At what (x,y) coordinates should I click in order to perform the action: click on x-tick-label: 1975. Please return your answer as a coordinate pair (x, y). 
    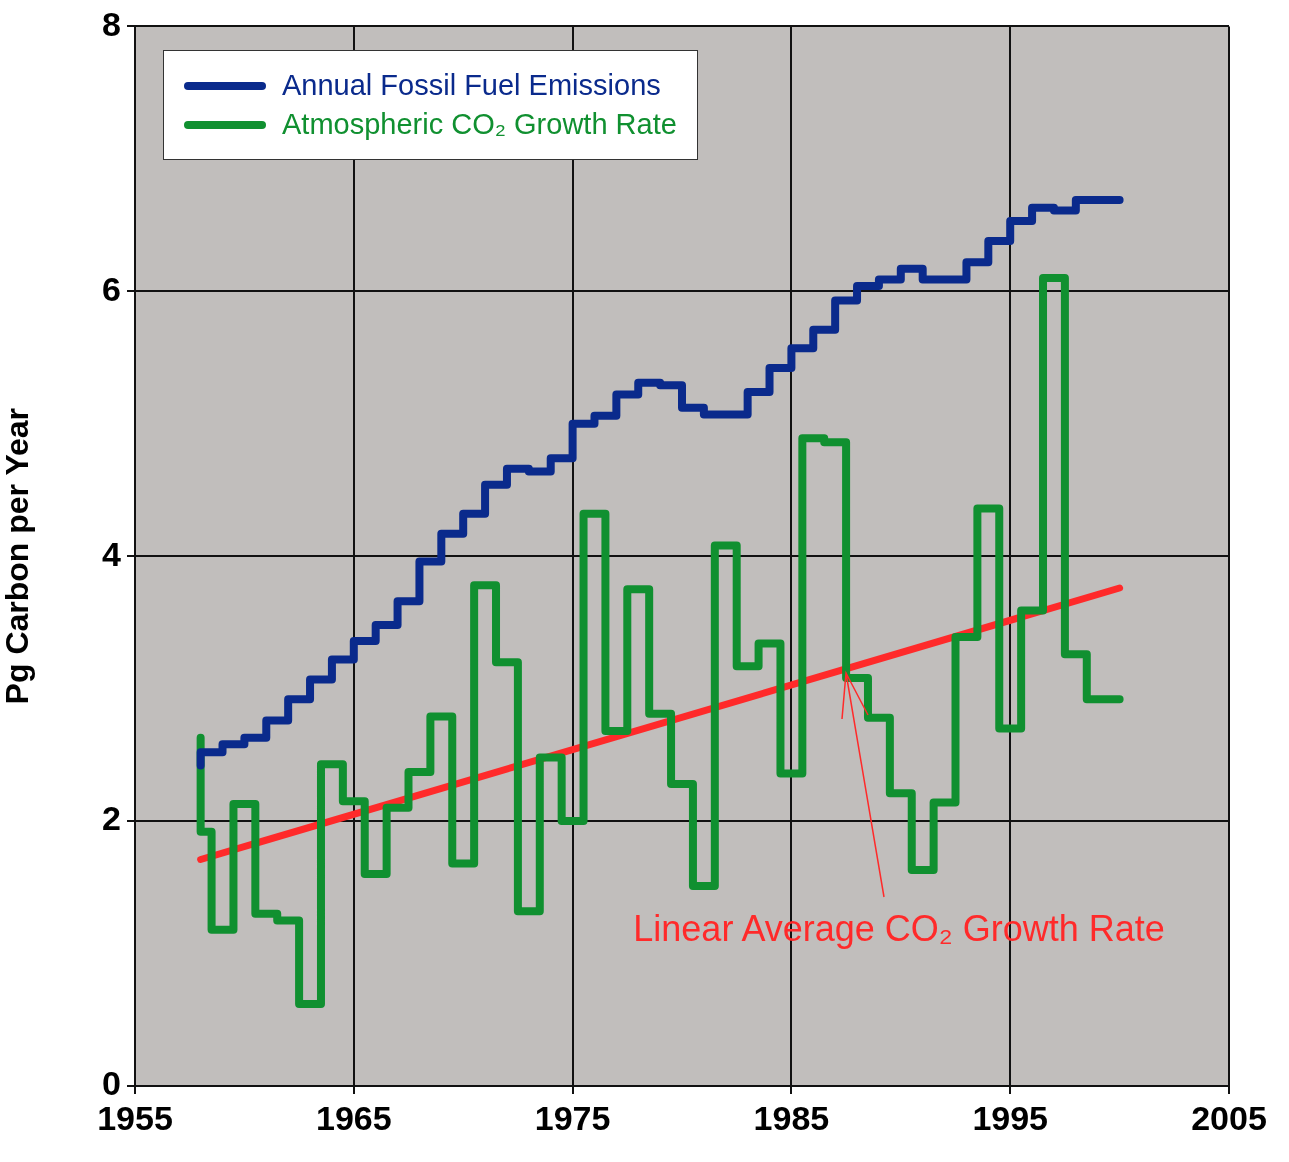
    Looking at the image, I should click on (572, 1117).